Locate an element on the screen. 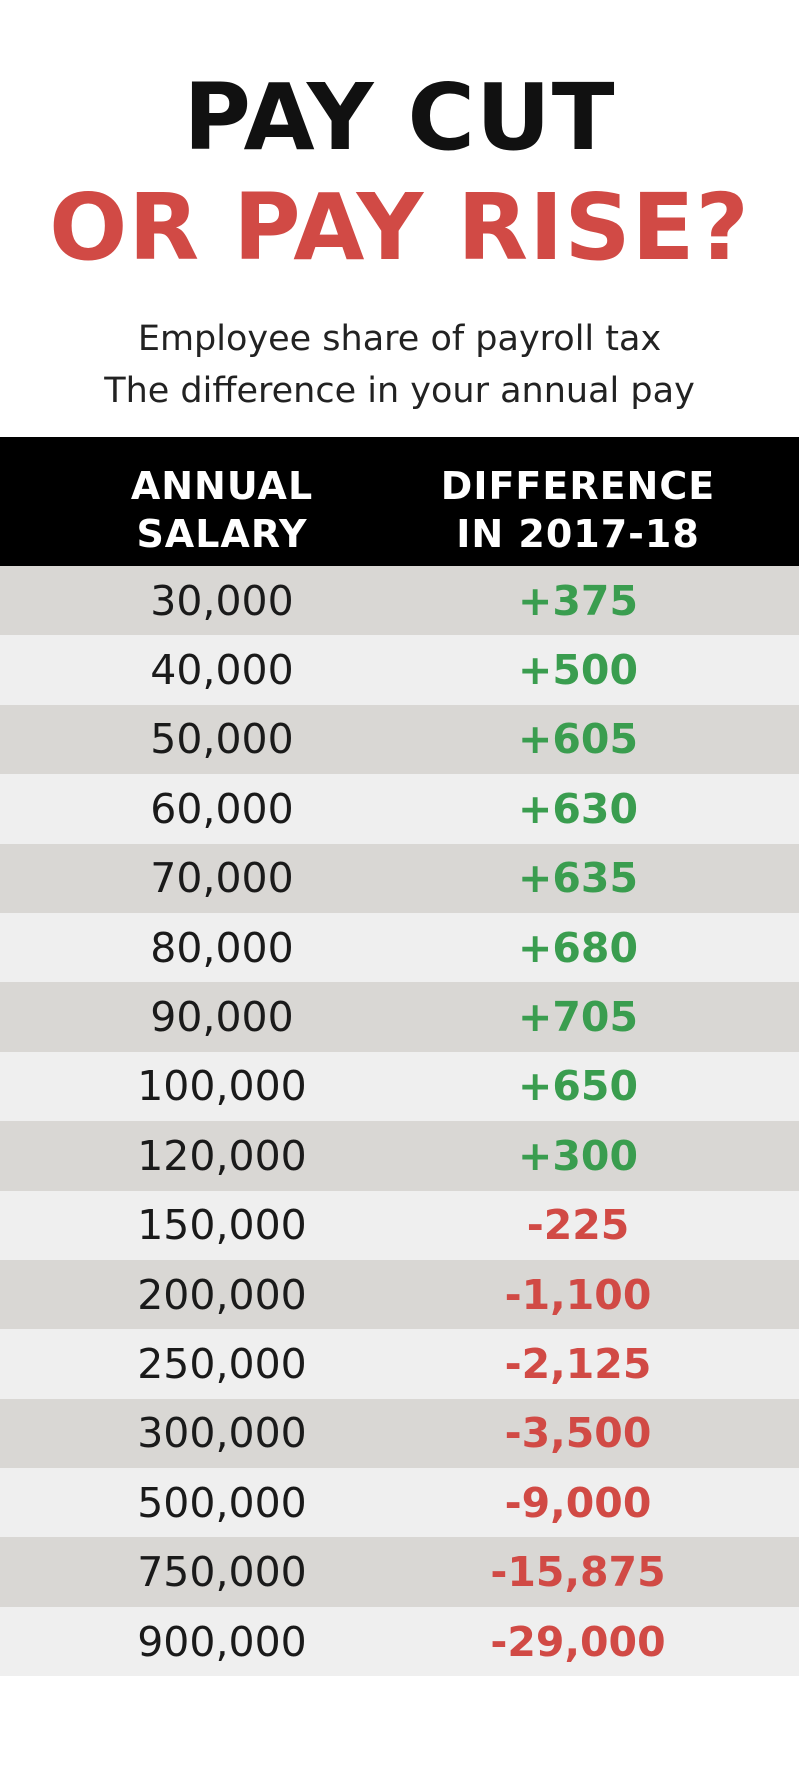  table-row: 150,000 -225 is located at coordinates (399, 1225).